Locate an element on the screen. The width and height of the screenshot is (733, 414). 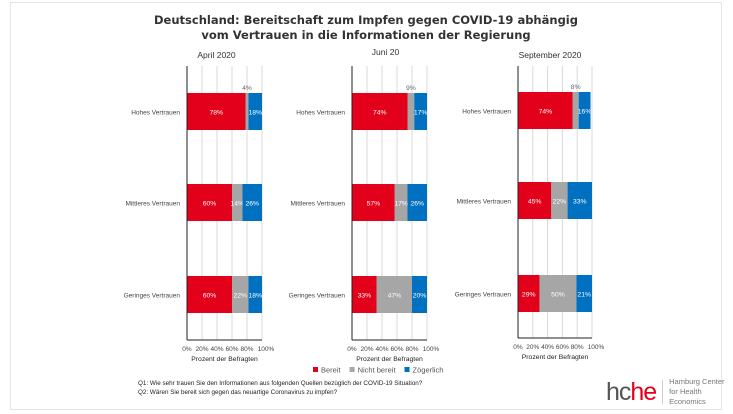
data-label: 50% is located at coordinates (558, 295).